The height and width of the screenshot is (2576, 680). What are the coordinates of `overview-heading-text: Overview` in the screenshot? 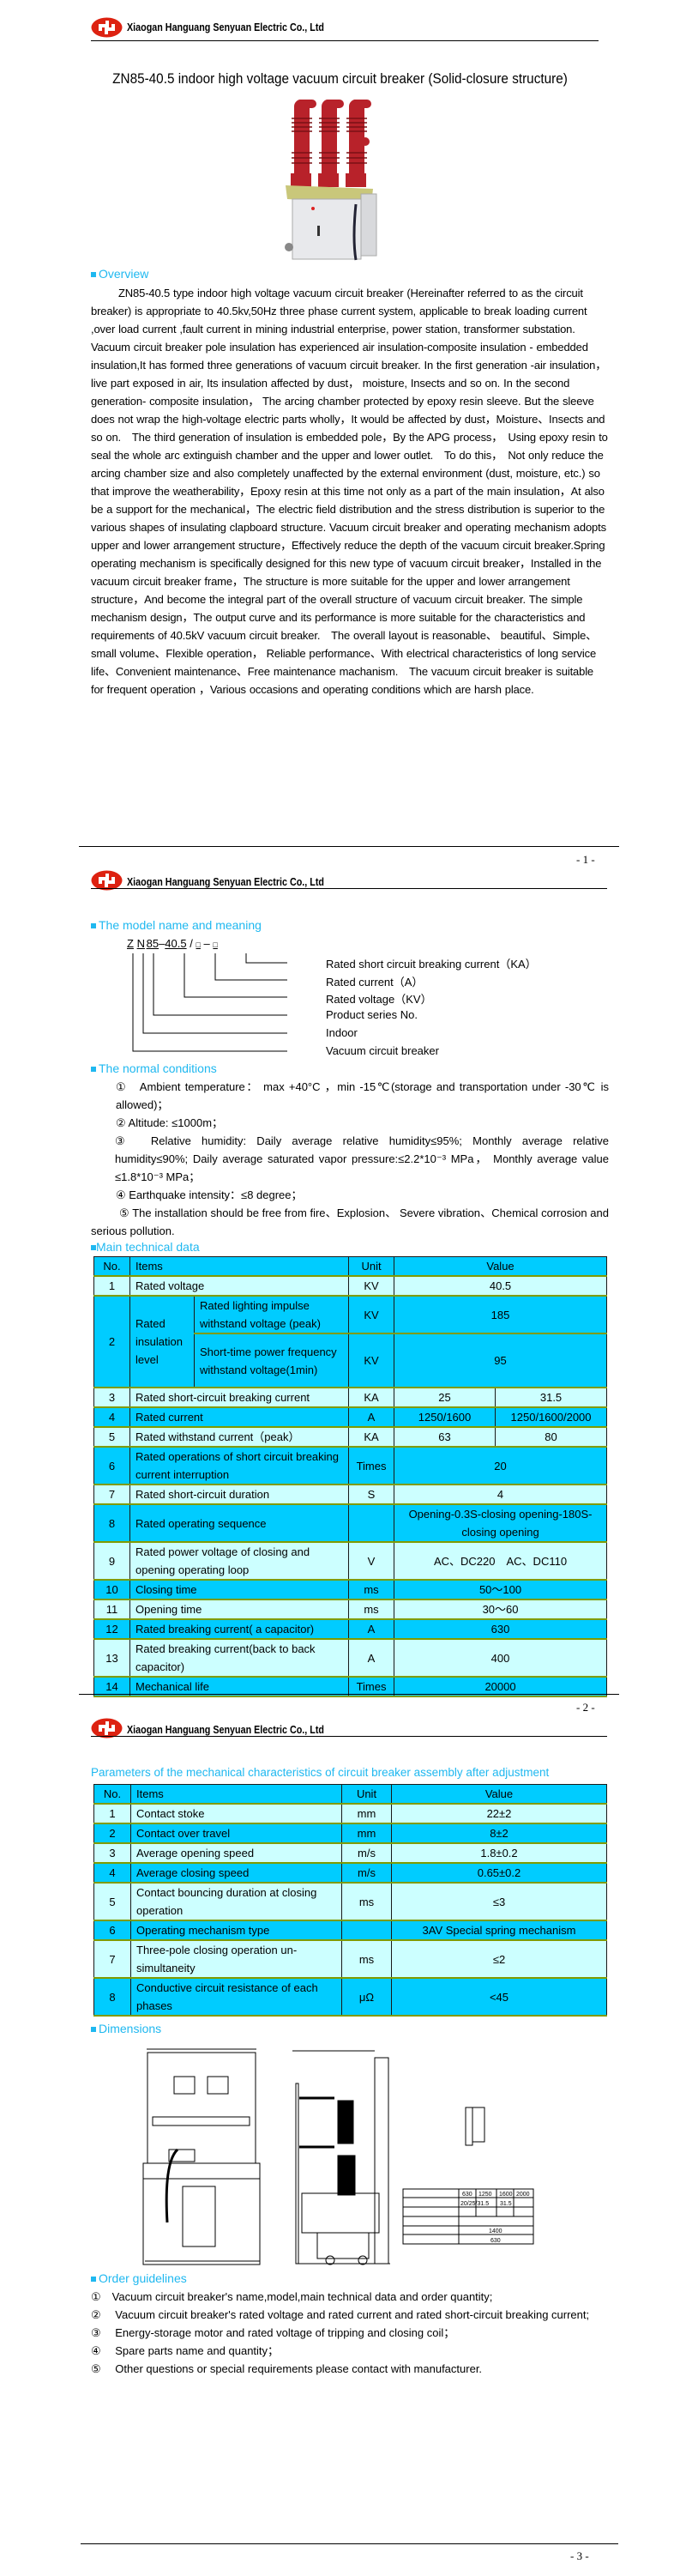 It's located at (124, 274).